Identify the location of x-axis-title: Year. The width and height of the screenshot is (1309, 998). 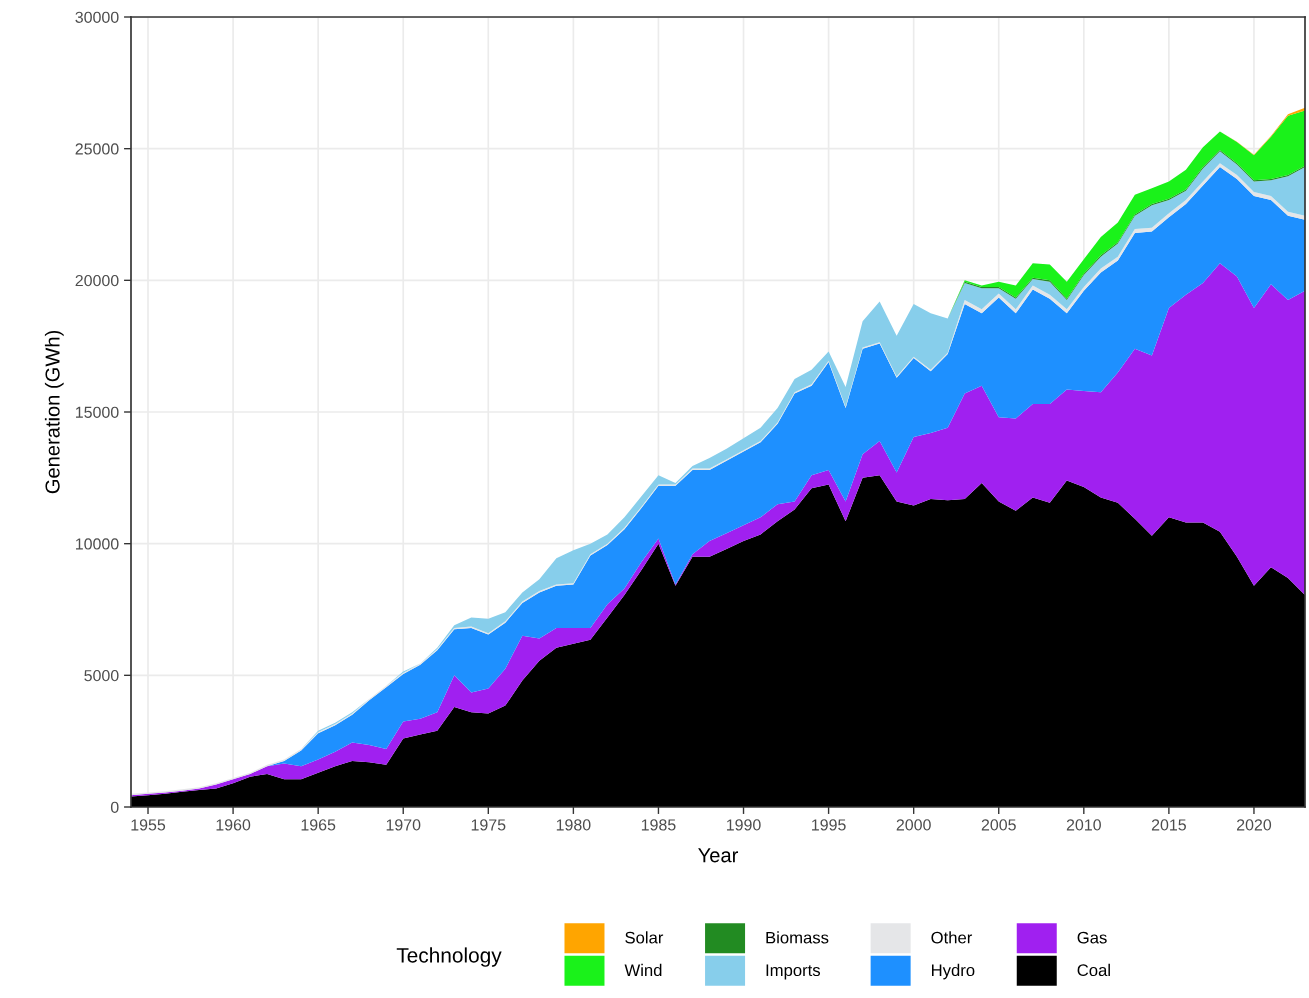
(718, 855).